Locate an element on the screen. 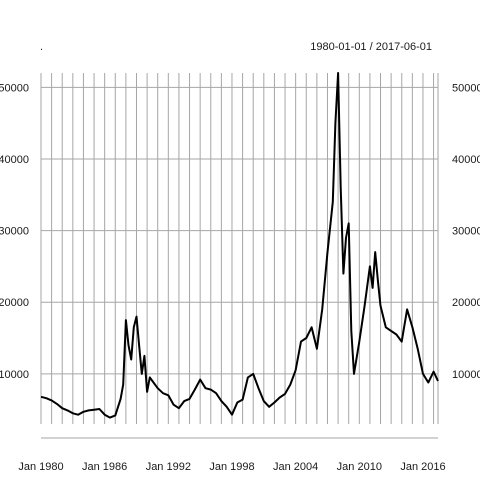  x-tick-label: Jan 1992 is located at coordinates (168, 467).